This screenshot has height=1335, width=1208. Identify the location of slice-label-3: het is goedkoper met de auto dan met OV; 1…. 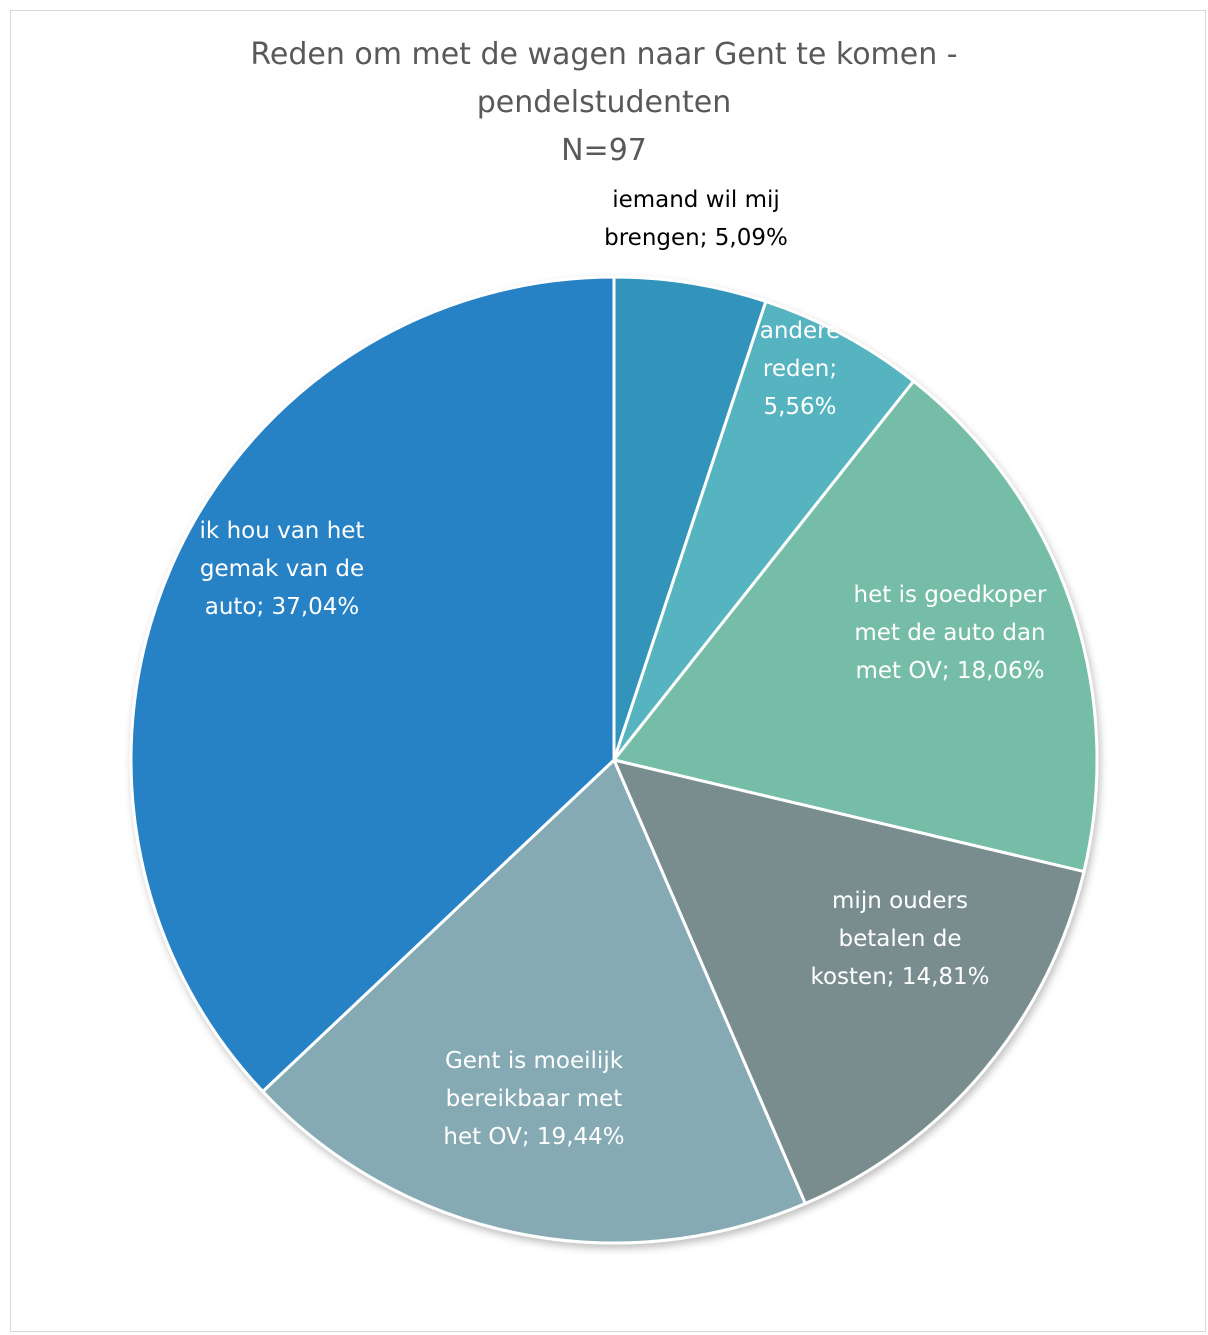
(950, 633).